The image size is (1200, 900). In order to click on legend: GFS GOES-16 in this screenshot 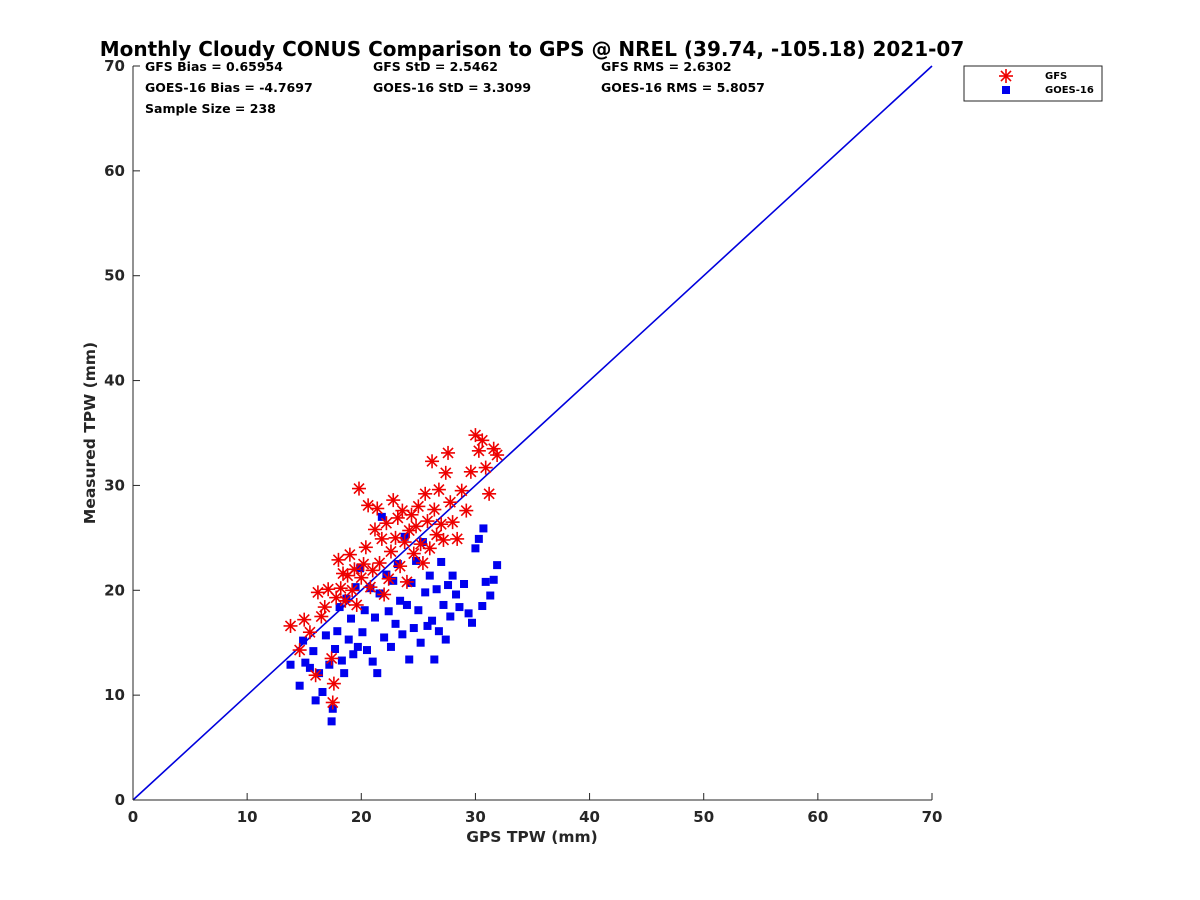, I will do `click(1033, 83)`.